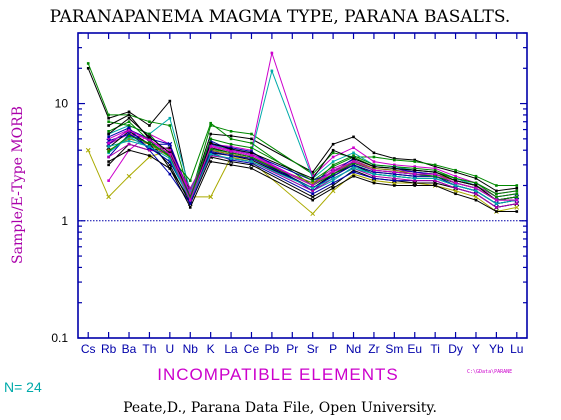 This screenshot has height=420, width=561. Describe the element at coordinates (59, 221) in the screenshot. I see `y-tick-labels: 10 1 0.1` at that location.